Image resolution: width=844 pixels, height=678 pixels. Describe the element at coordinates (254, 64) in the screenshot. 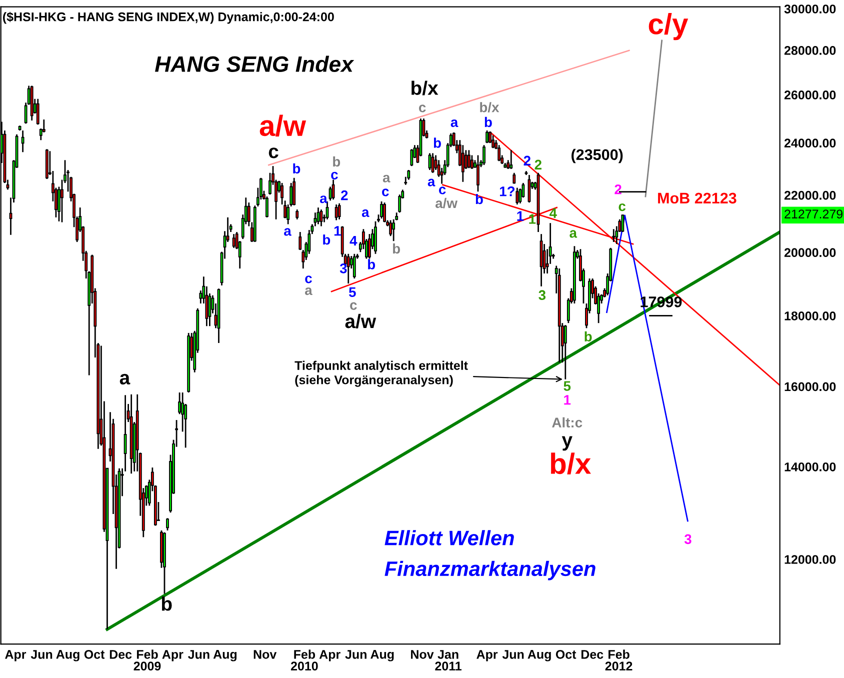

I see `text: HANG SENG Index` at that location.